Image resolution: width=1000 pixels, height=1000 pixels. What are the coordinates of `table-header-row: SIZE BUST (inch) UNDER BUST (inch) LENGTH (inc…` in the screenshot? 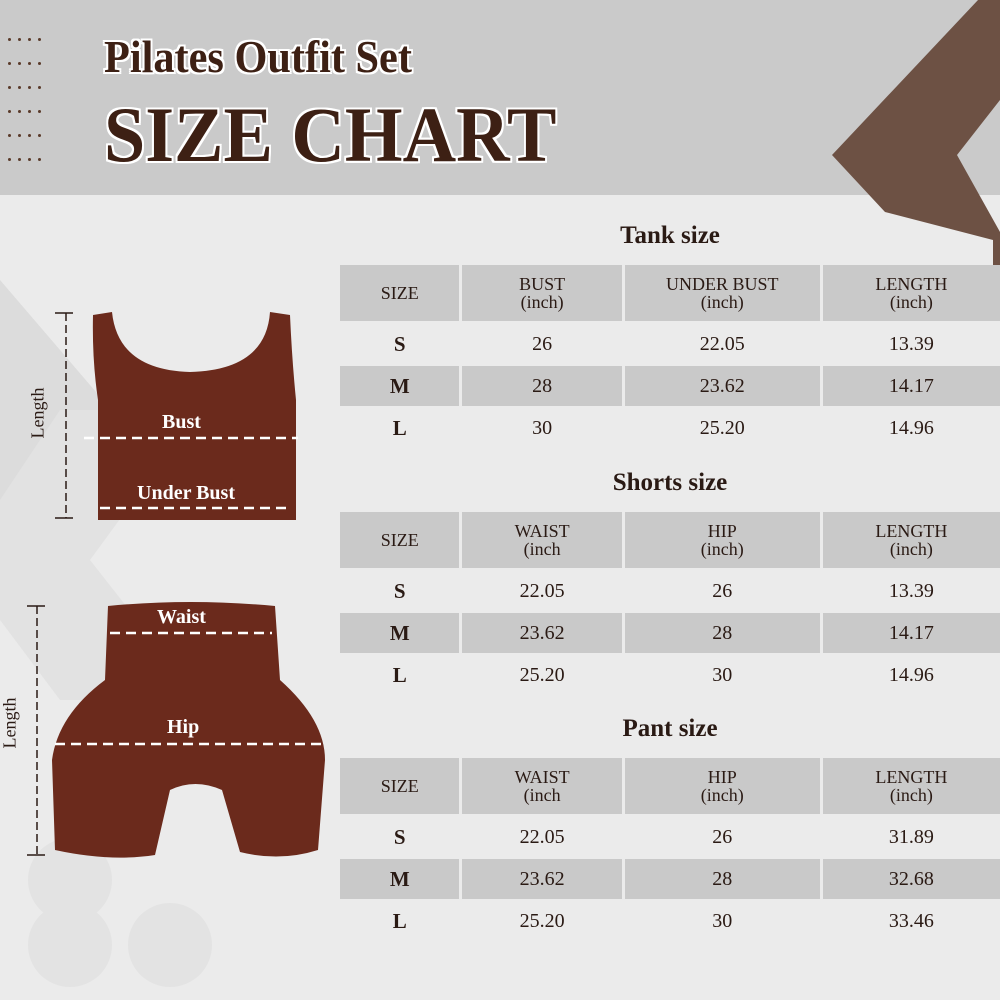 It's located at (670, 293).